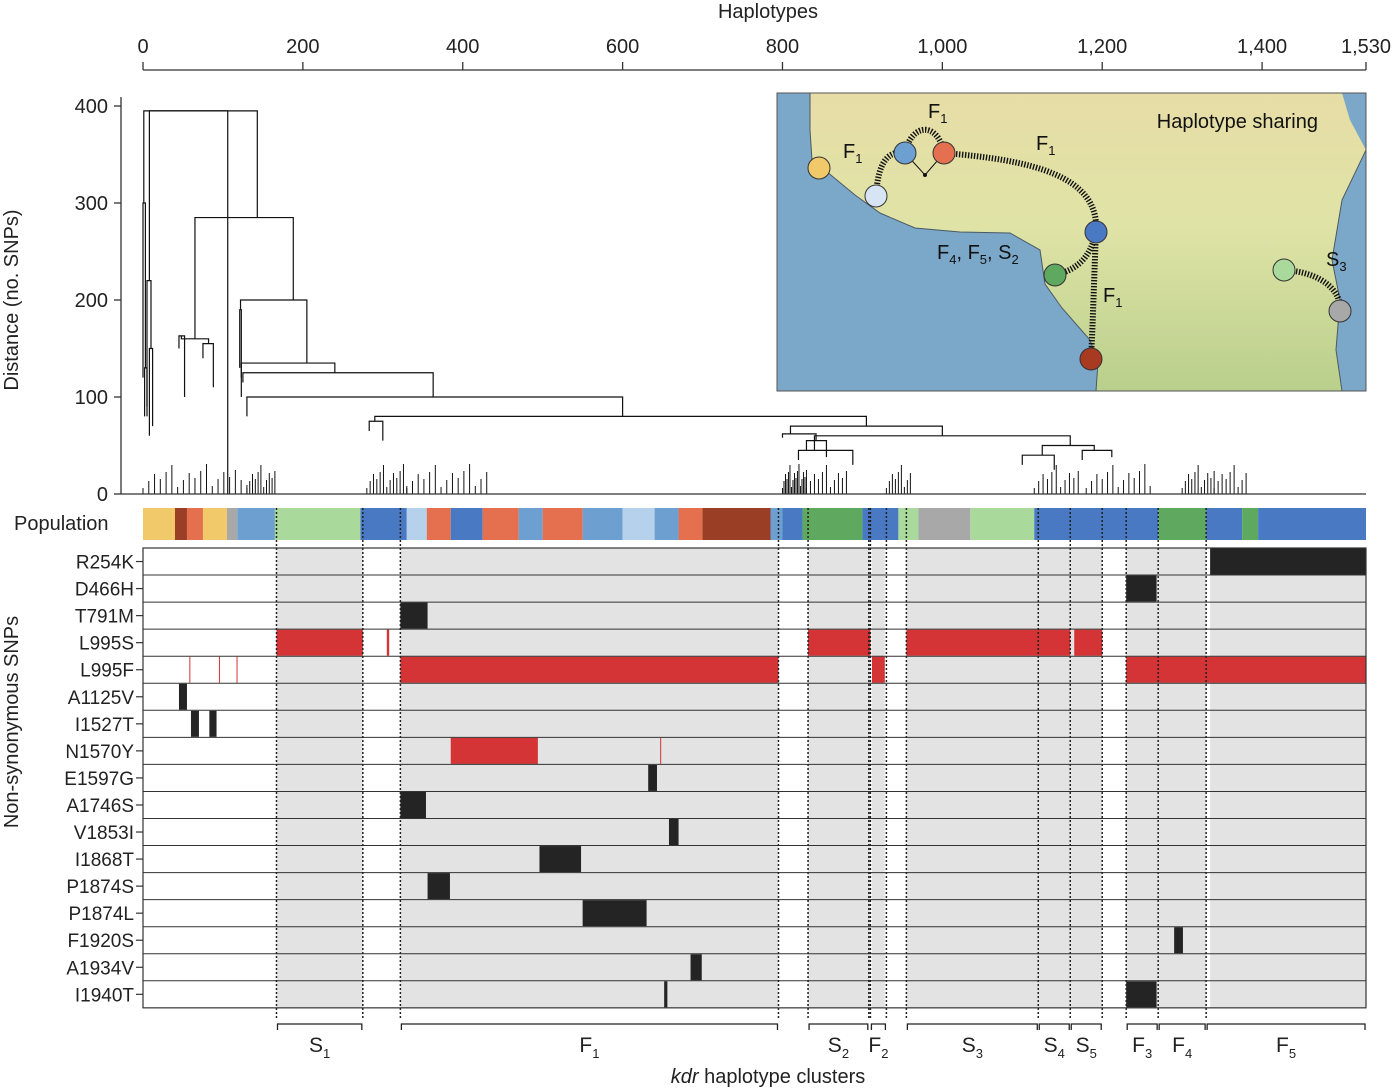 This screenshot has height=1089, width=1395. Describe the element at coordinates (99, 752) in the screenshot. I see `snp-label: N1570Y` at that location.